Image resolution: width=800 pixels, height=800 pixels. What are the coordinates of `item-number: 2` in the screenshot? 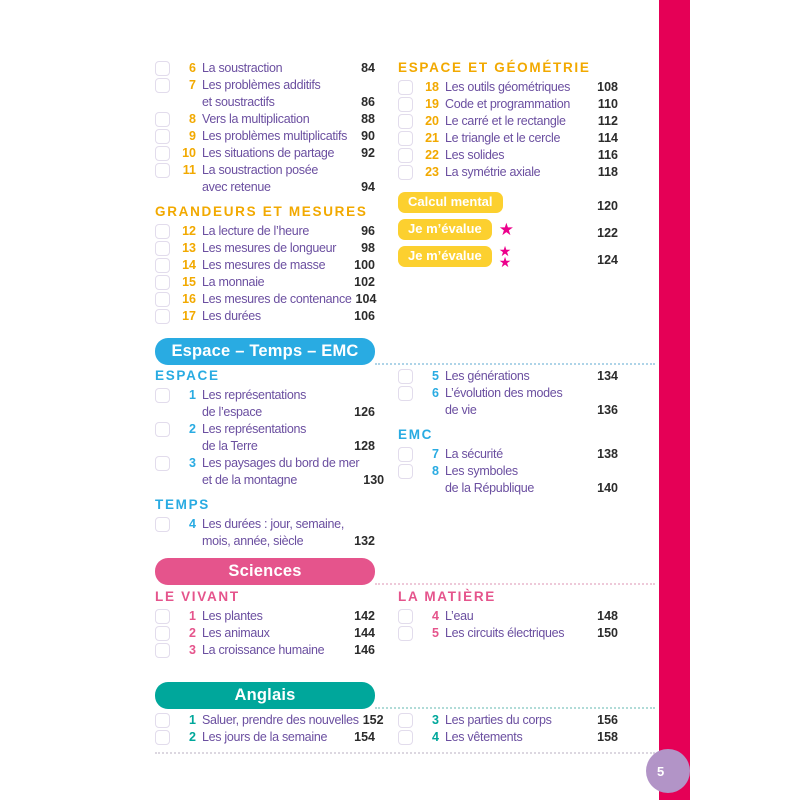 It's located at (192, 429).